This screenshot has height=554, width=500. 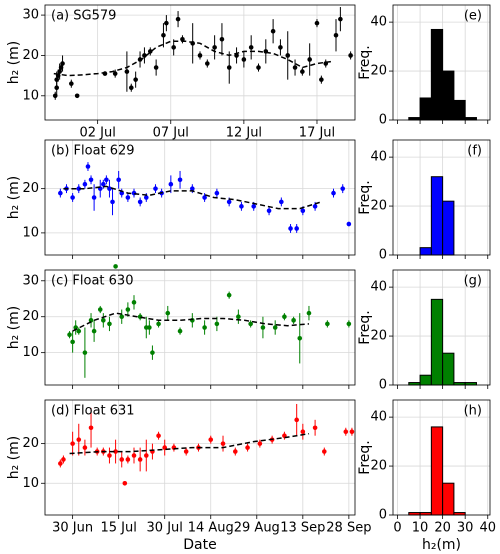 I want to click on panel-label: (f), so click(x=474, y=151).